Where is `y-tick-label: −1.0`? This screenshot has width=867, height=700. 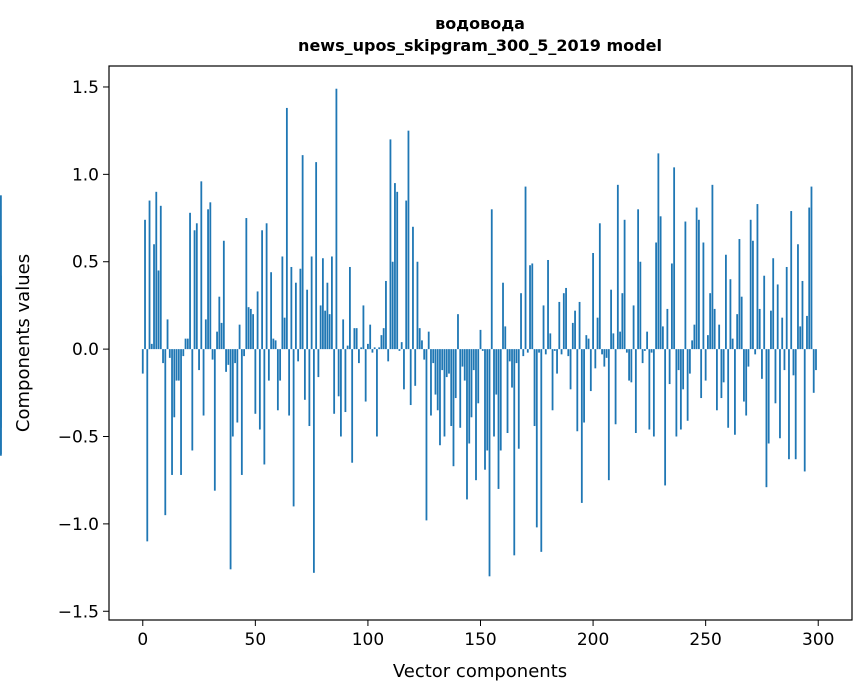
y-tick-label: −1.0 is located at coordinates (78, 525).